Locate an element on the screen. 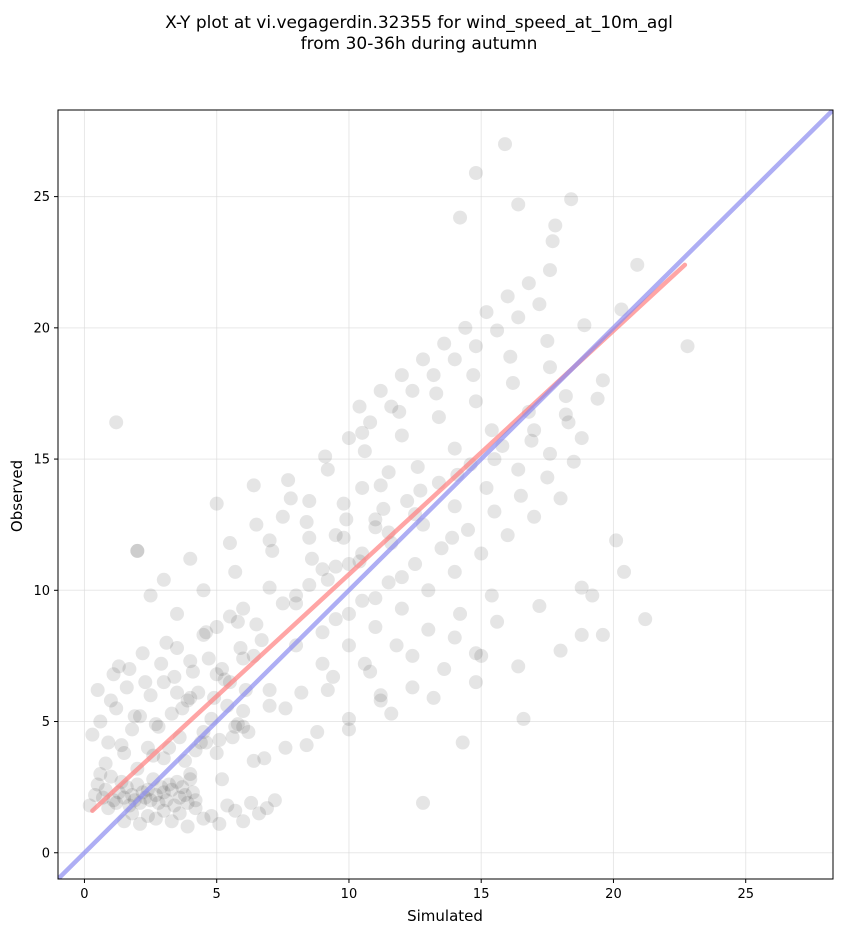  y-tick-label: 20 is located at coordinates (41, 328).